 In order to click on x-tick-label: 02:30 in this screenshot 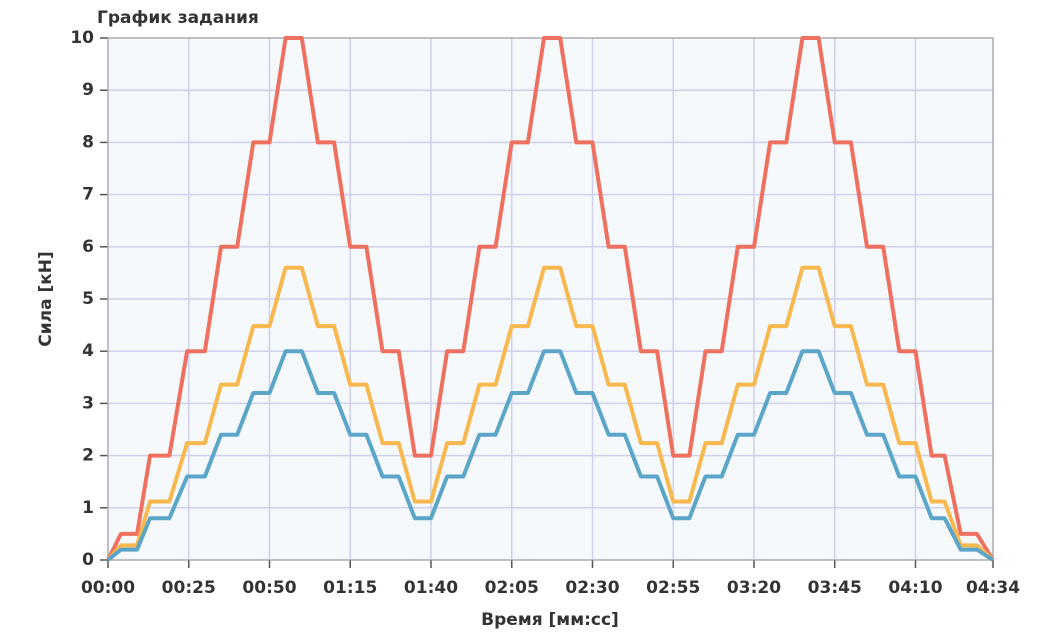, I will do `click(592, 588)`.